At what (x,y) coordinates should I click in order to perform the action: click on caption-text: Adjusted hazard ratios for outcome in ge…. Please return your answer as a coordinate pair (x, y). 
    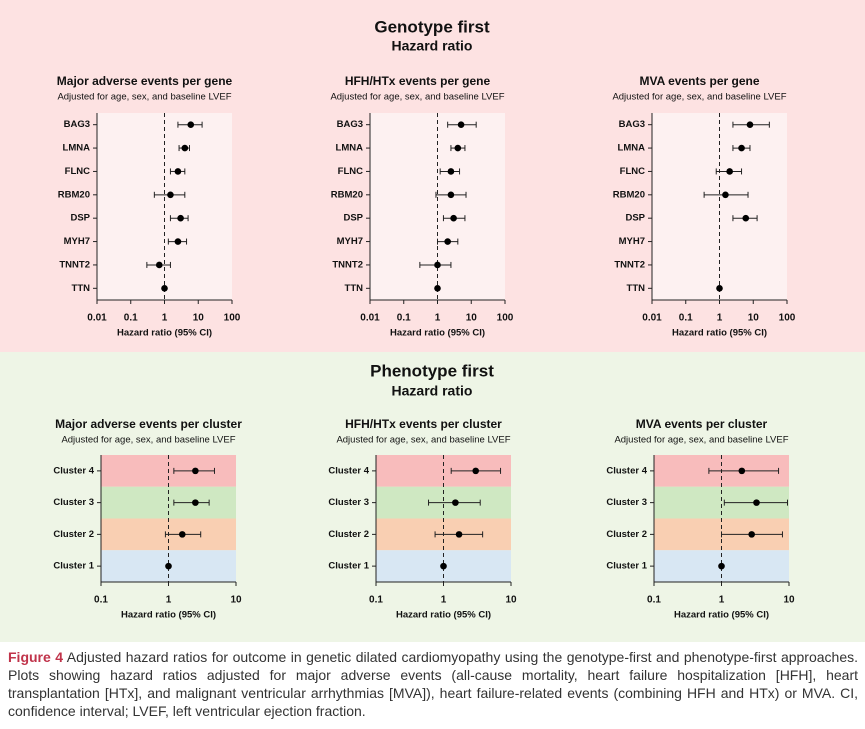
    Looking at the image, I should click on (433, 684).